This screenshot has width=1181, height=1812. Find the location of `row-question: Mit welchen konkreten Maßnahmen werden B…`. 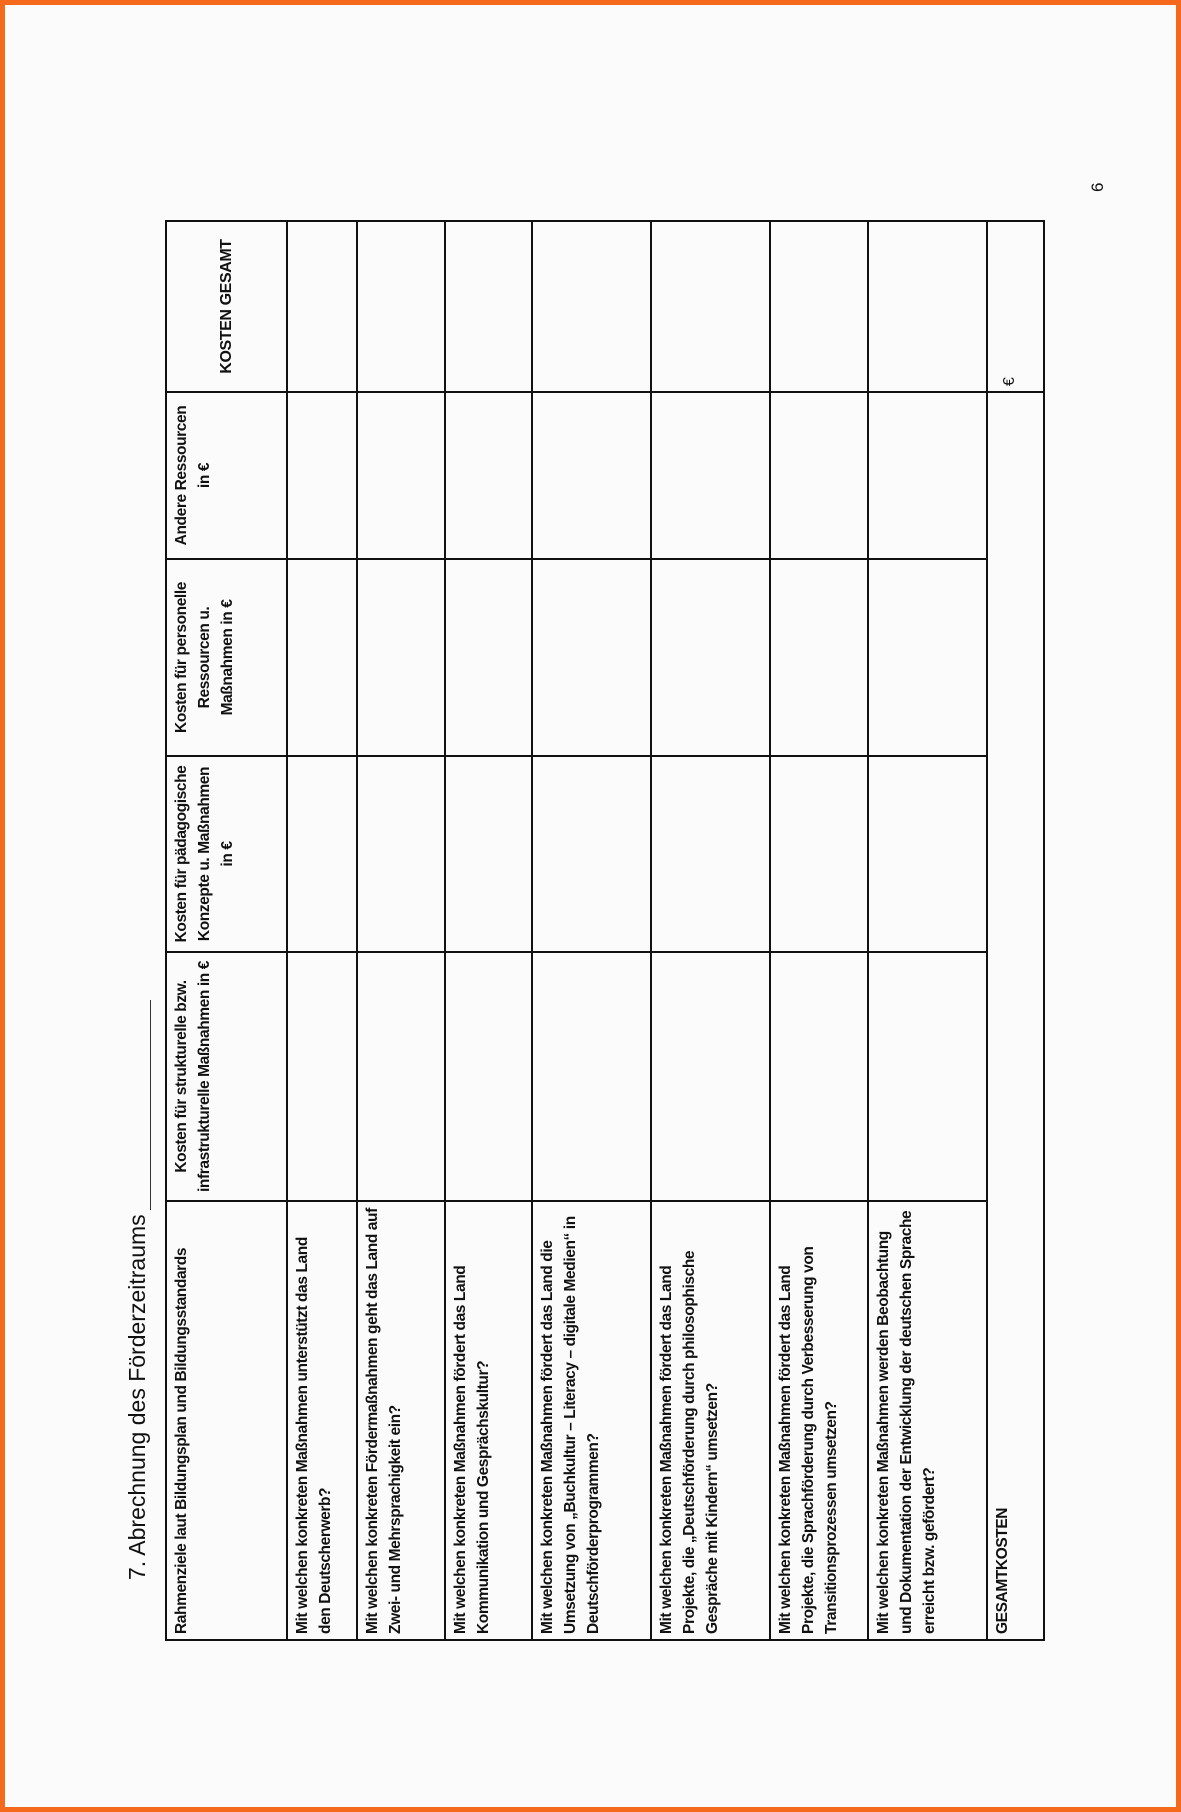

row-question: Mit welchen konkreten Maßnahmen werden B… is located at coordinates (927, 1420).